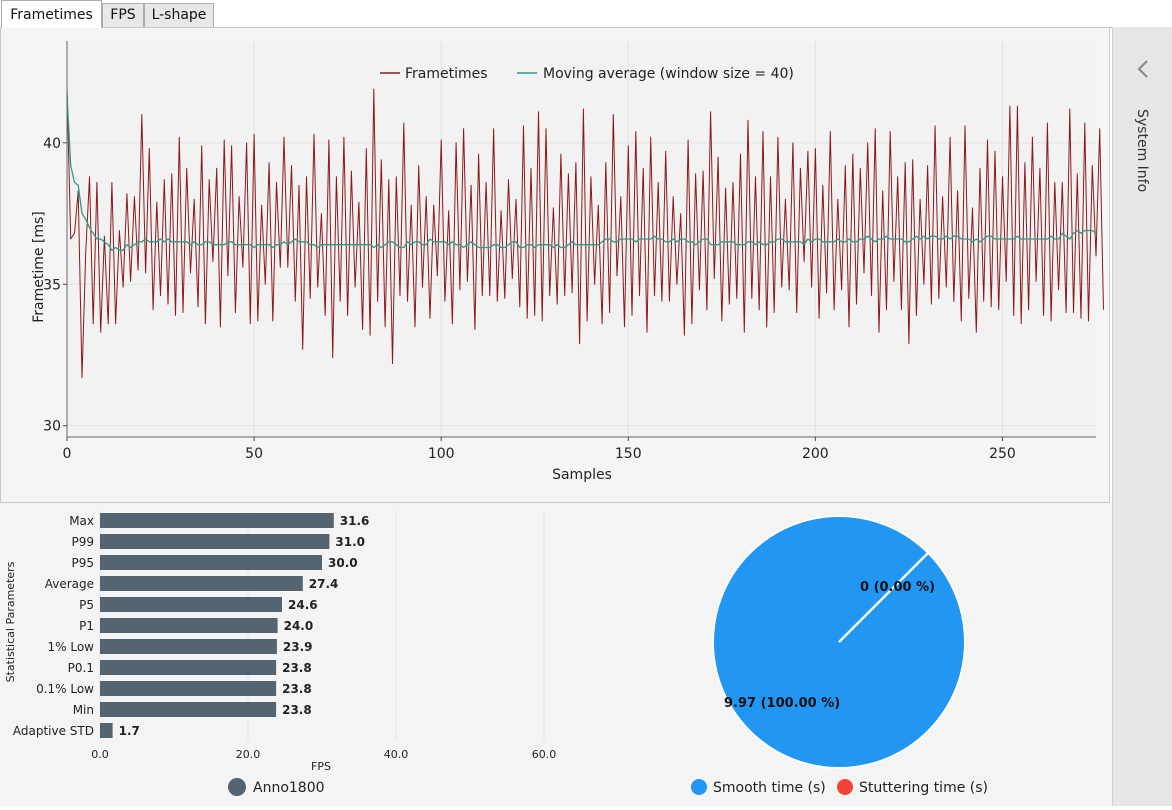 The width and height of the screenshot is (1172, 810). What do you see at coordinates (446, 74) in the screenshot?
I see `legend-frametimes-label: Frametimes` at bounding box center [446, 74].